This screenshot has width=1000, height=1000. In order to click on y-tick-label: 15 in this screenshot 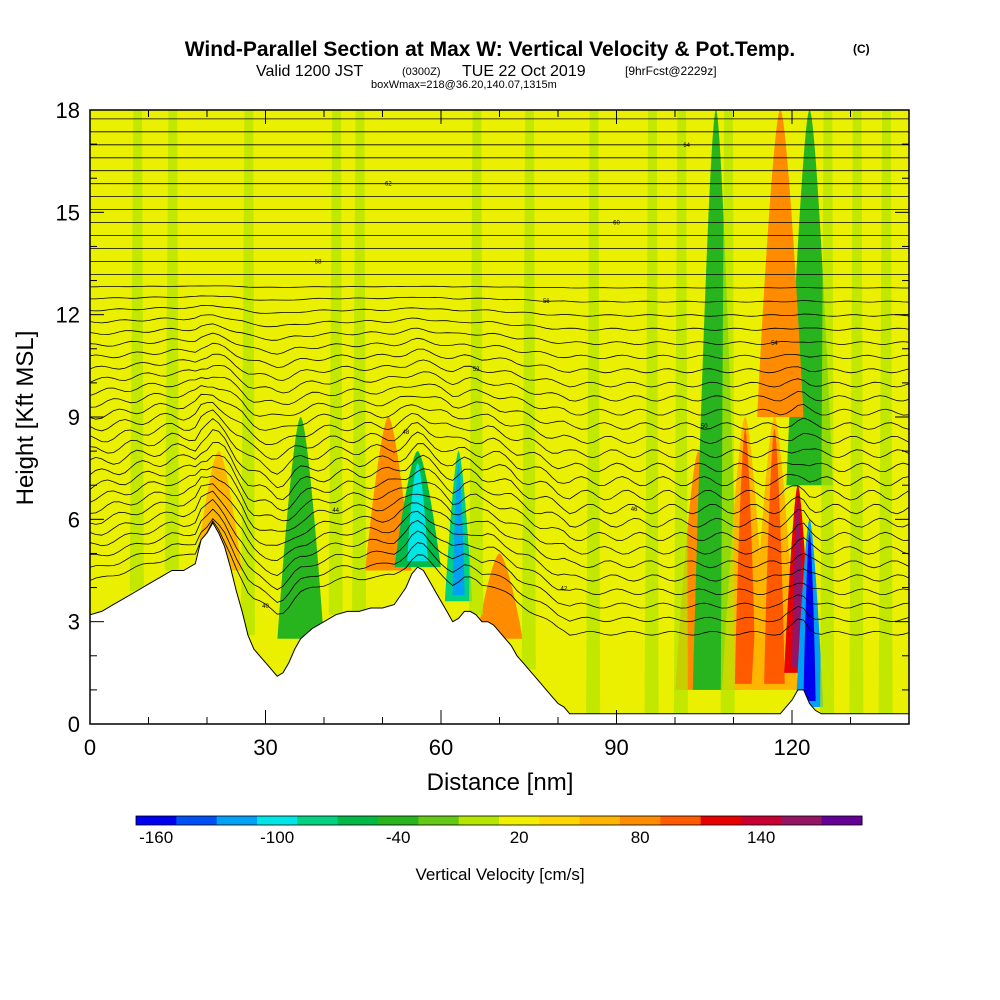, I will do `click(68, 212)`.